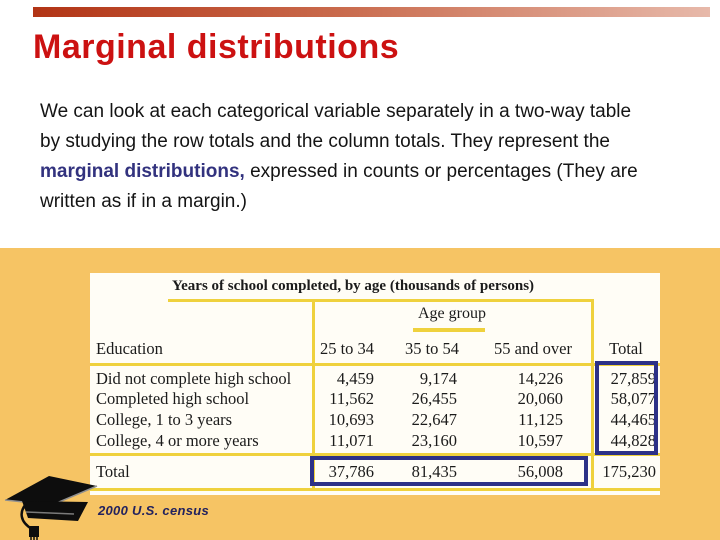  Describe the element at coordinates (438, 378) in the screenshot. I see `cell-value: 9,174` at that location.